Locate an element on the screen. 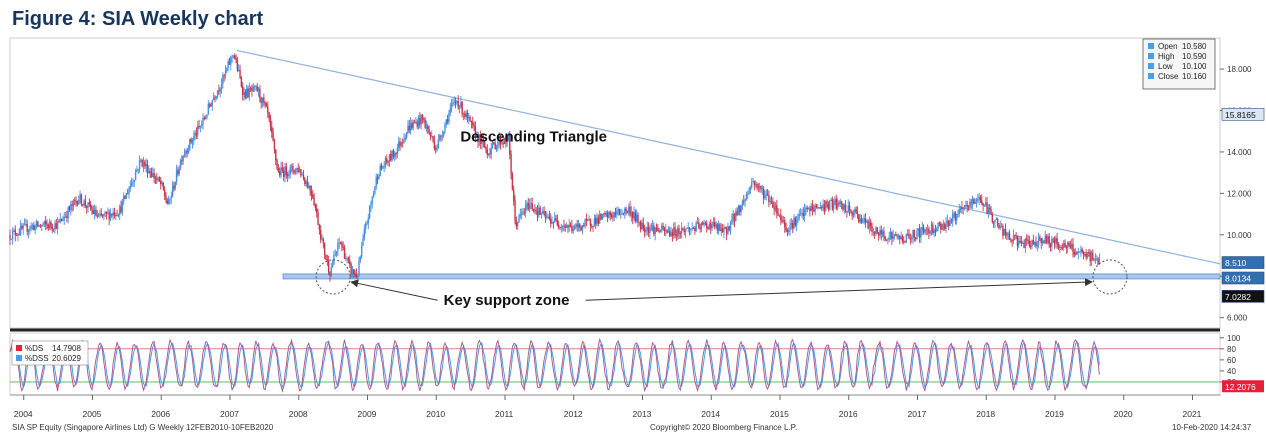  y-tick-label: 12.000 is located at coordinates (1239, 193).